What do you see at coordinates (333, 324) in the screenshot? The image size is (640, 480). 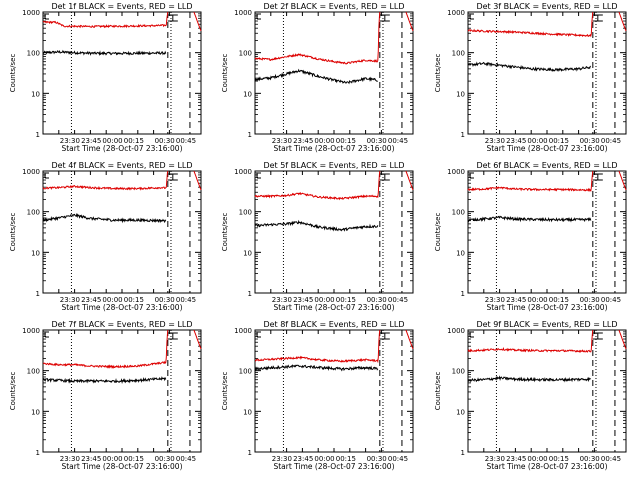 I see `chart-title: Det 8f BLACK = Events, RED = LLD` at bounding box center [333, 324].